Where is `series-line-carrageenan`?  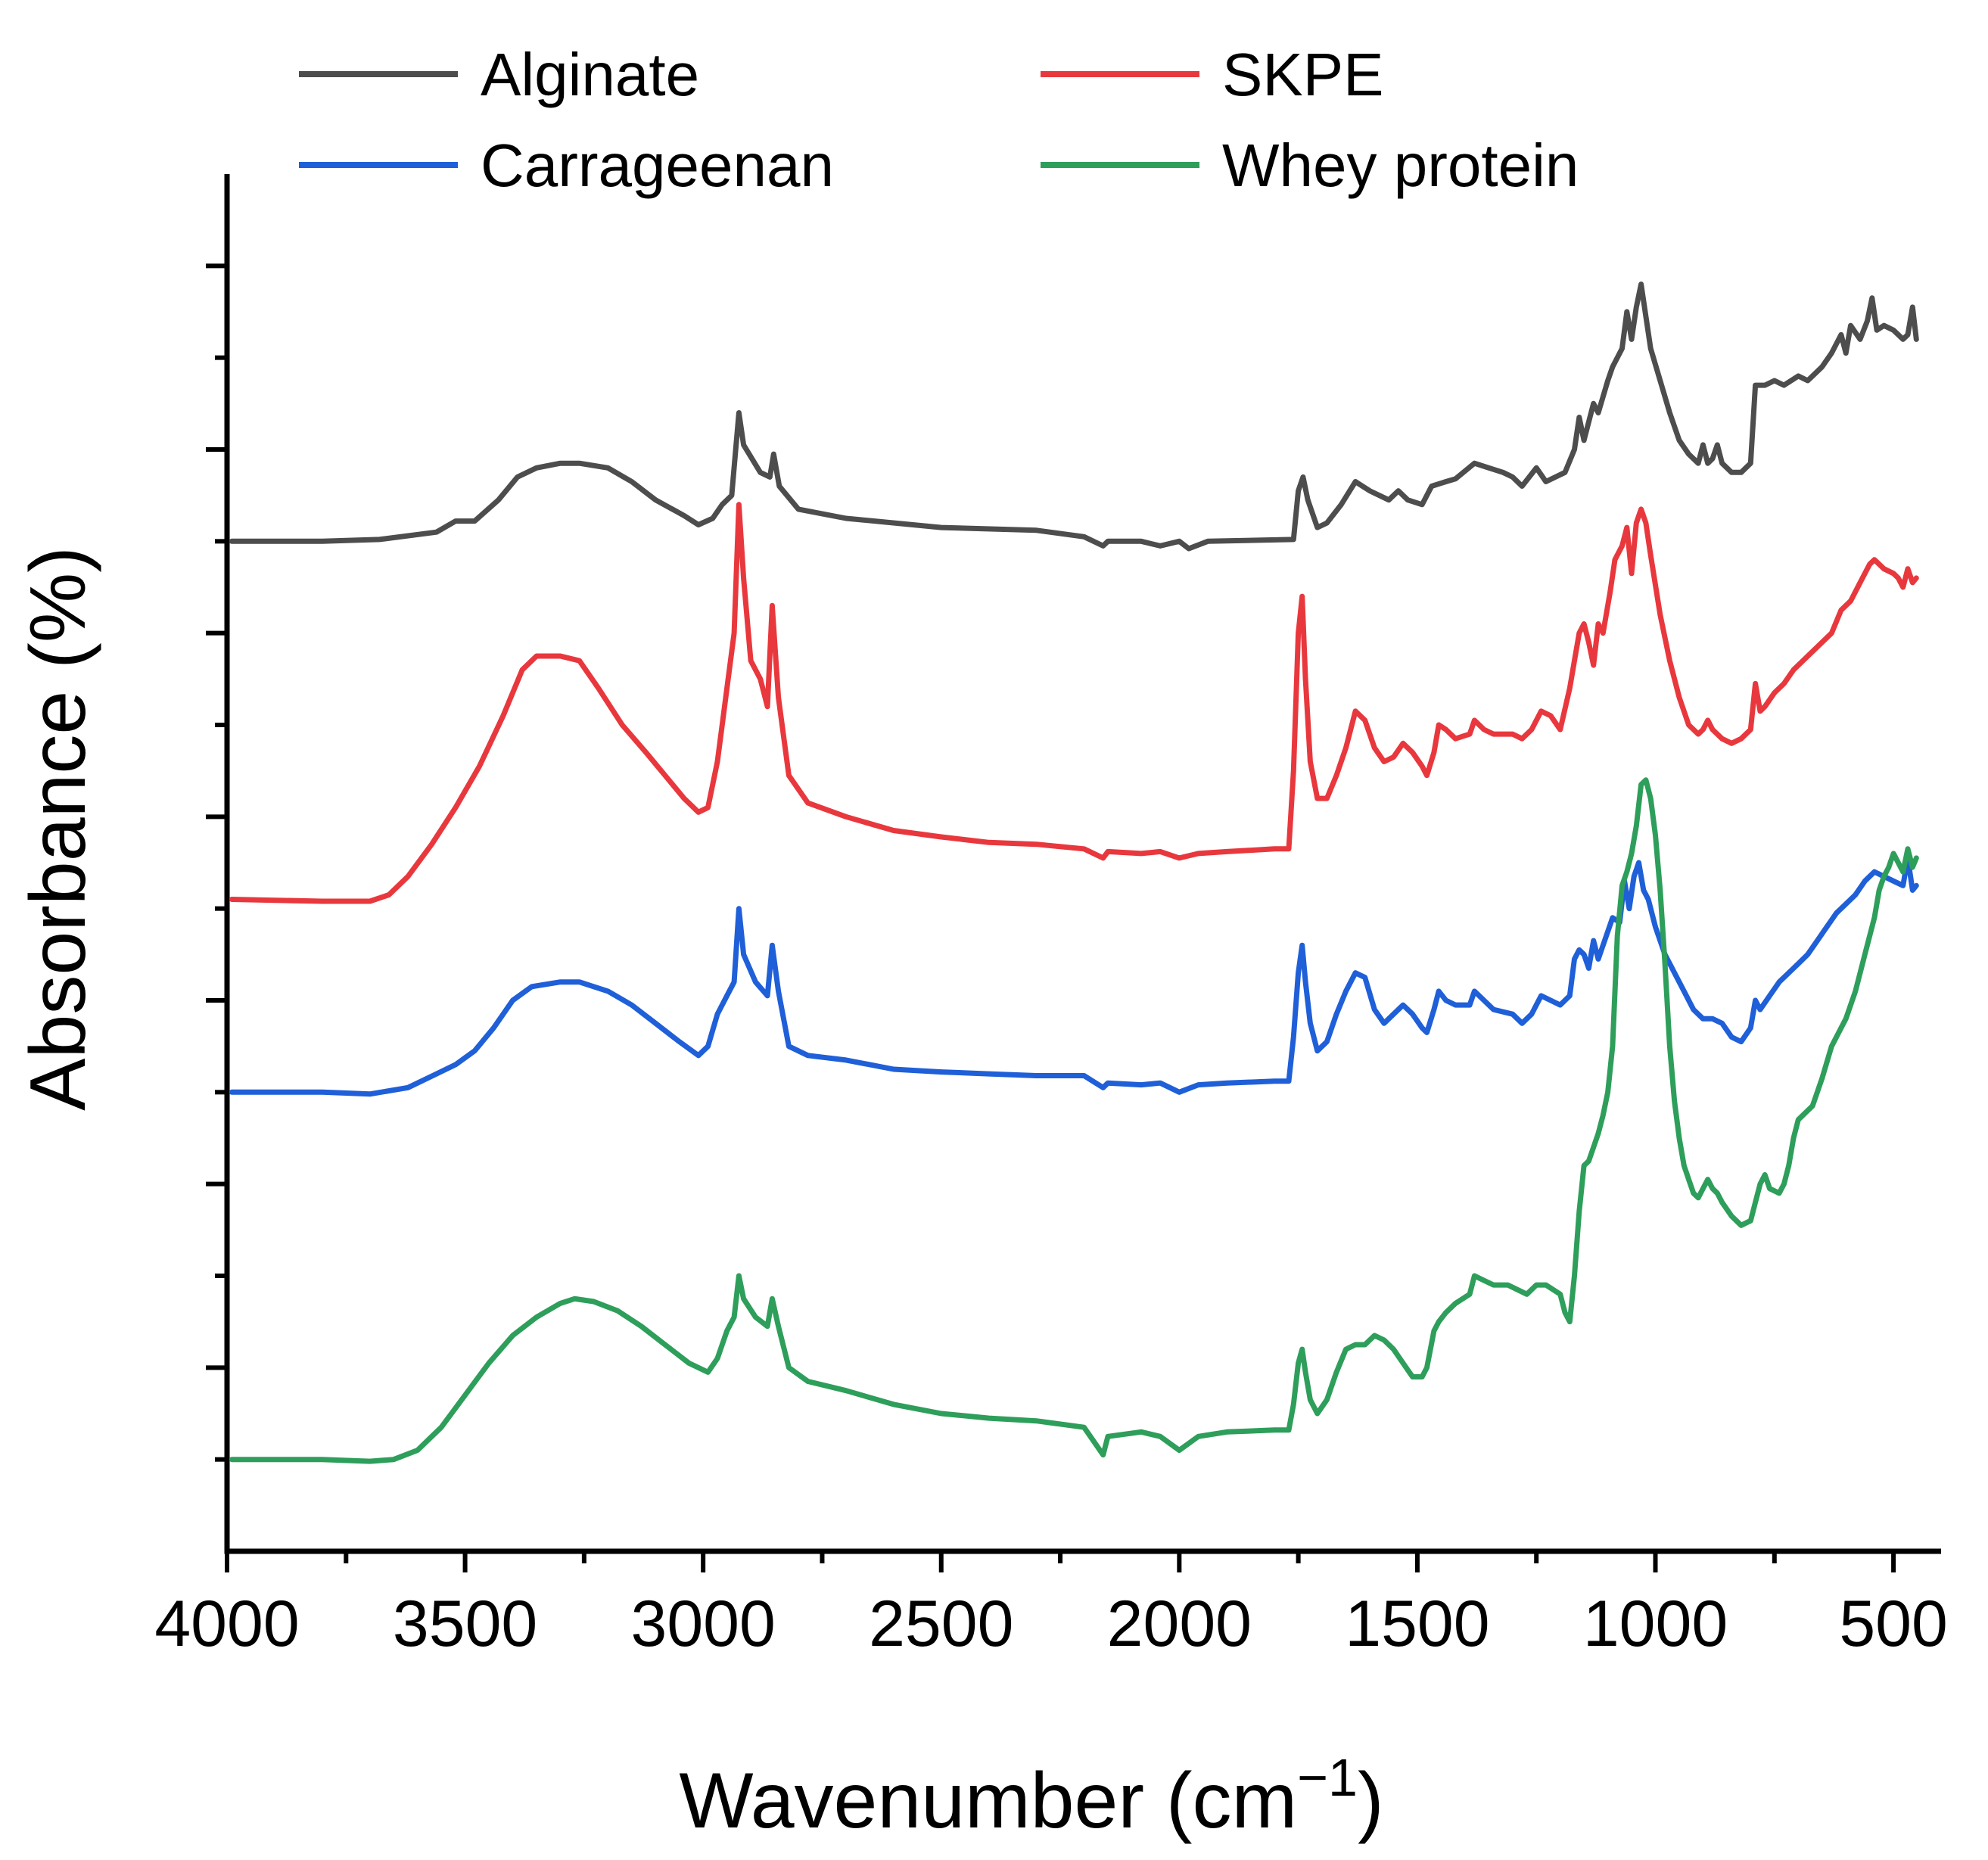 series-line-carrageenan is located at coordinates (1074, 976).